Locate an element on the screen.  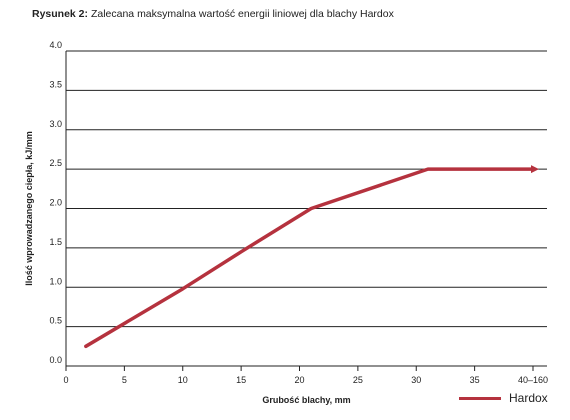
y-tick-label: 2.0 is located at coordinates (55, 203).